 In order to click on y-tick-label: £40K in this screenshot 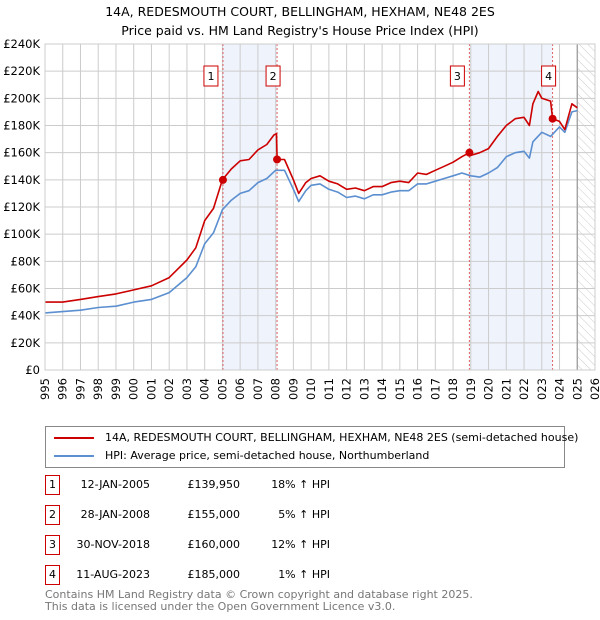, I will do `click(26, 316)`.